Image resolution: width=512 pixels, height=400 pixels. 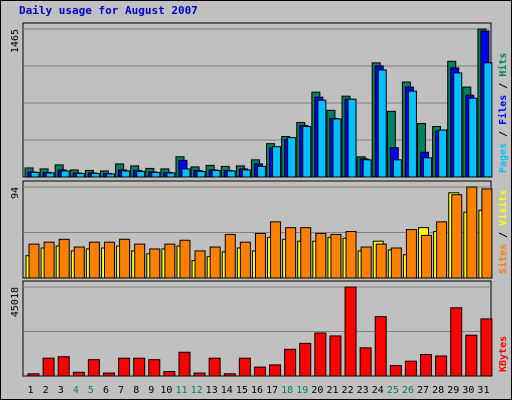 What do you see at coordinates (453, 390) in the screenshot?
I see `day-label-29: 29` at bounding box center [453, 390].